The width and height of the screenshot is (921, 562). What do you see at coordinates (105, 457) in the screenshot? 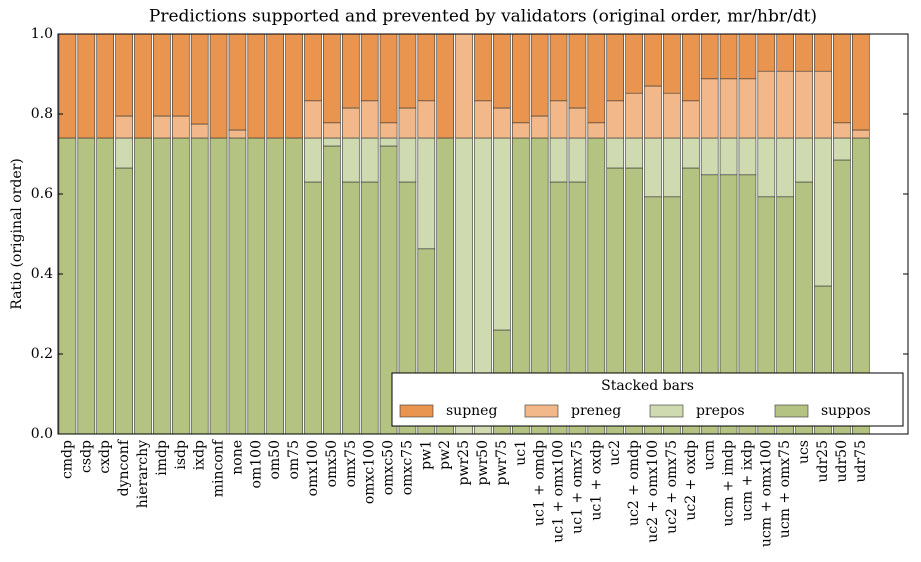
I see `x-tick-label: cxdp` at bounding box center [105, 457].